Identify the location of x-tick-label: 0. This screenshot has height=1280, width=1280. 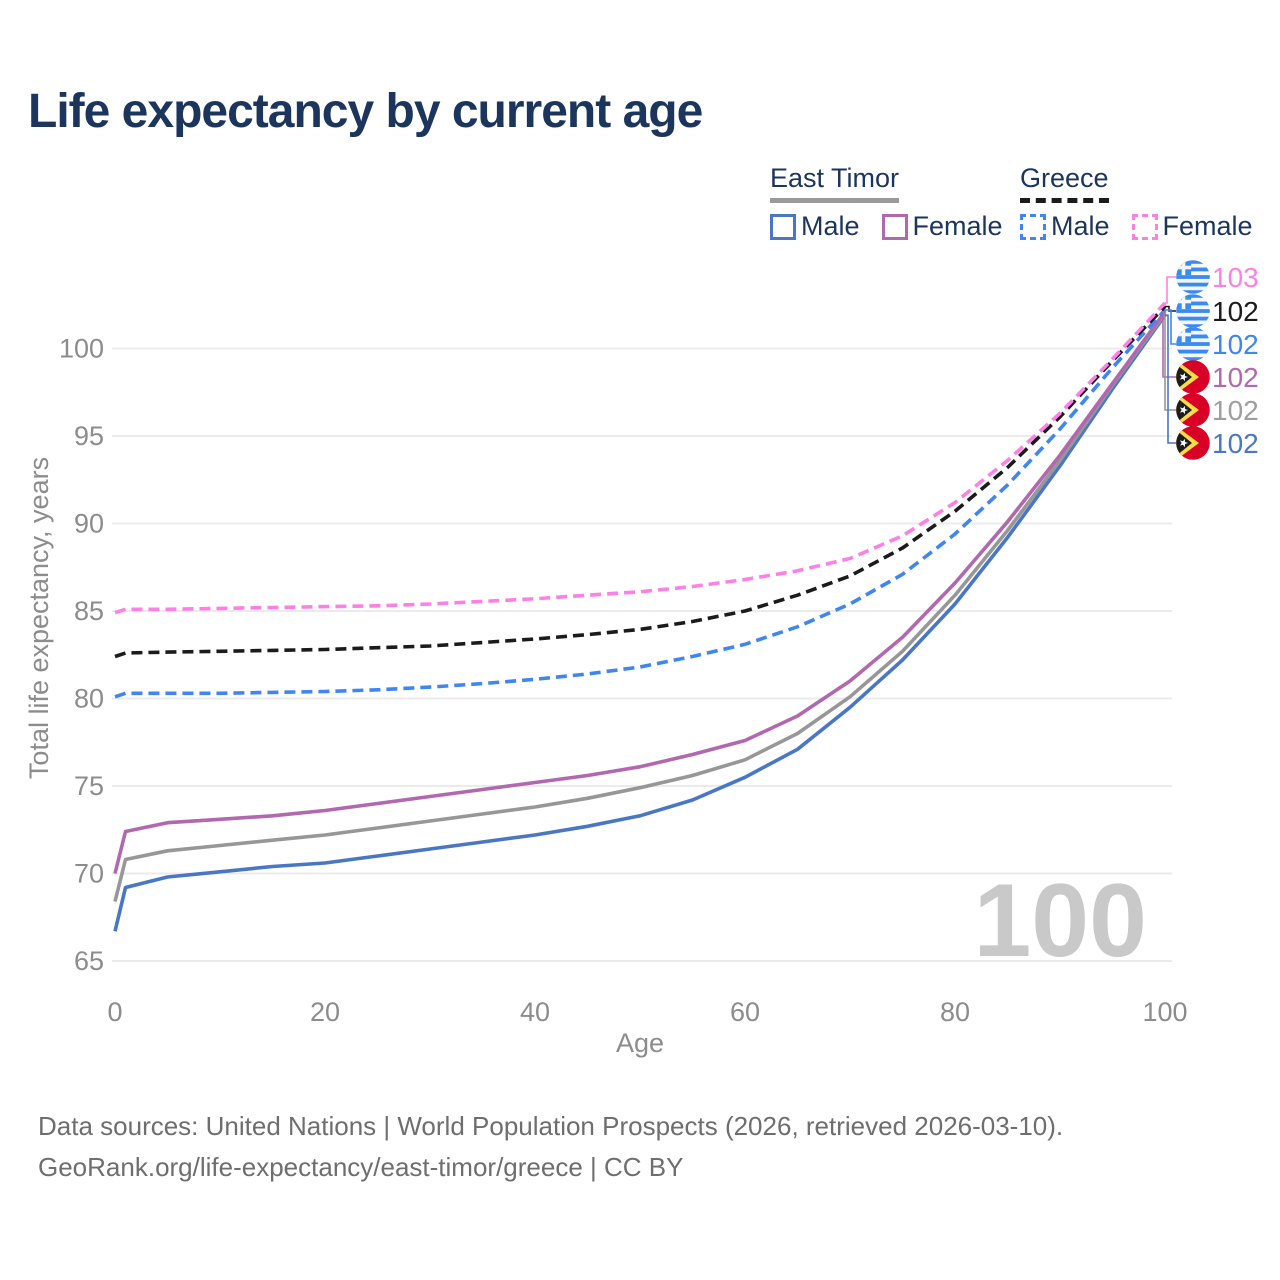
(114, 1012).